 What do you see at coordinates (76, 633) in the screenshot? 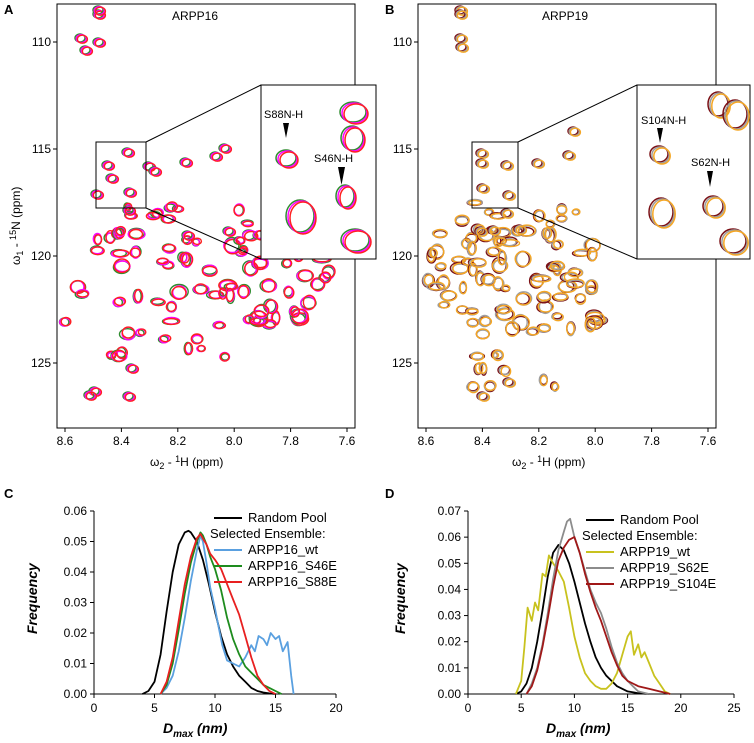
I see `y-tick-label: 0.02` at bounding box center [76, 633].